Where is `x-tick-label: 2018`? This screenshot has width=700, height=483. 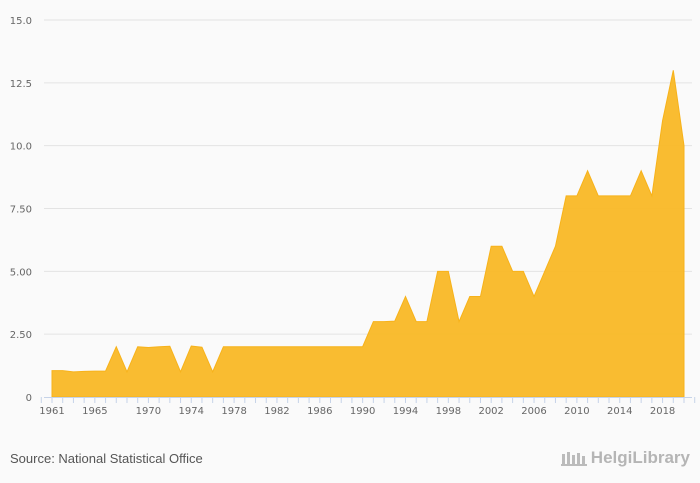 x-tick-label: 2018 is located at coordinates (662, 411).